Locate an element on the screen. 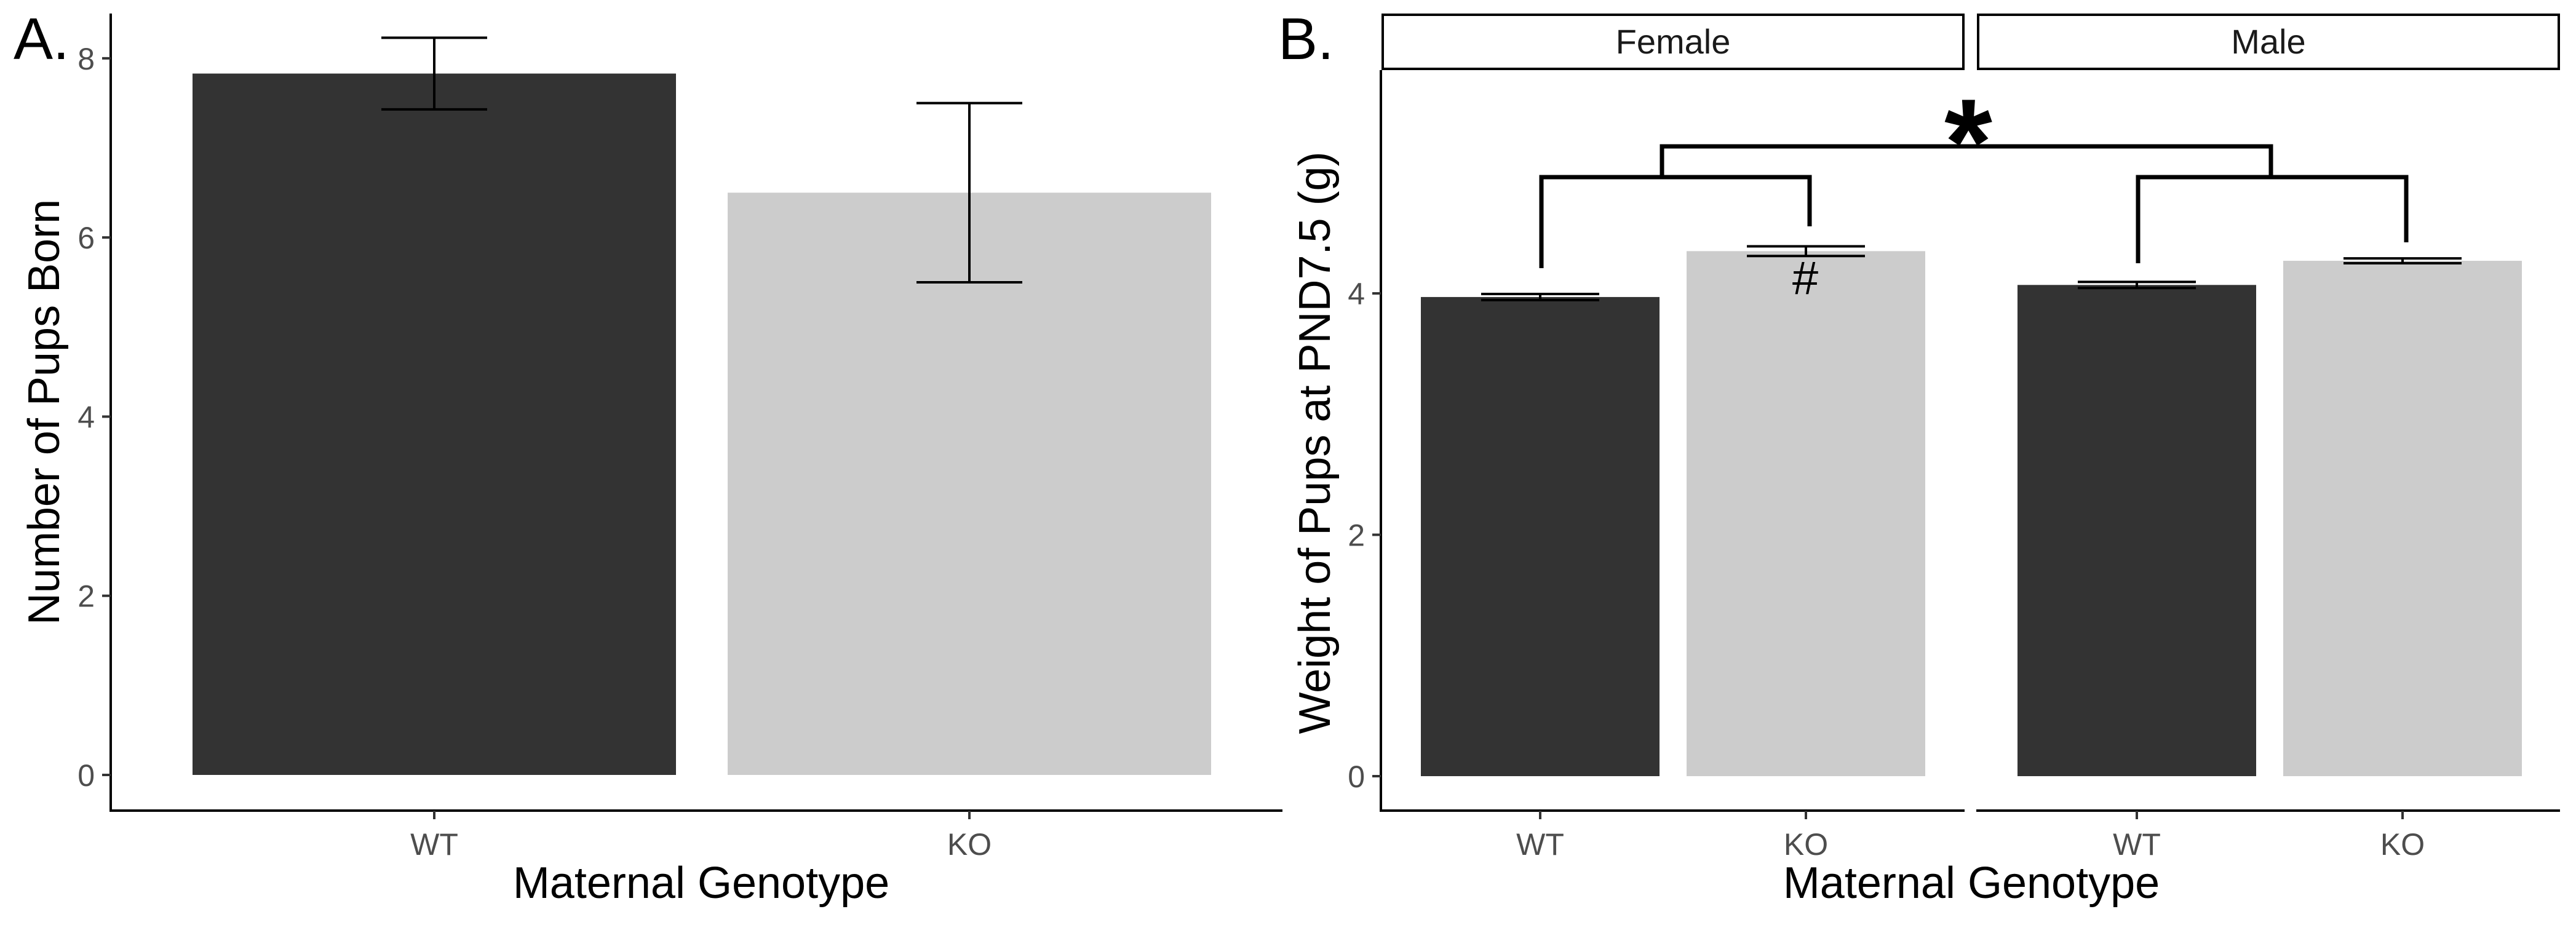 This screenshot has width=2576, height=925. facet-label-female: Female is located at coordinates (1673, 41).